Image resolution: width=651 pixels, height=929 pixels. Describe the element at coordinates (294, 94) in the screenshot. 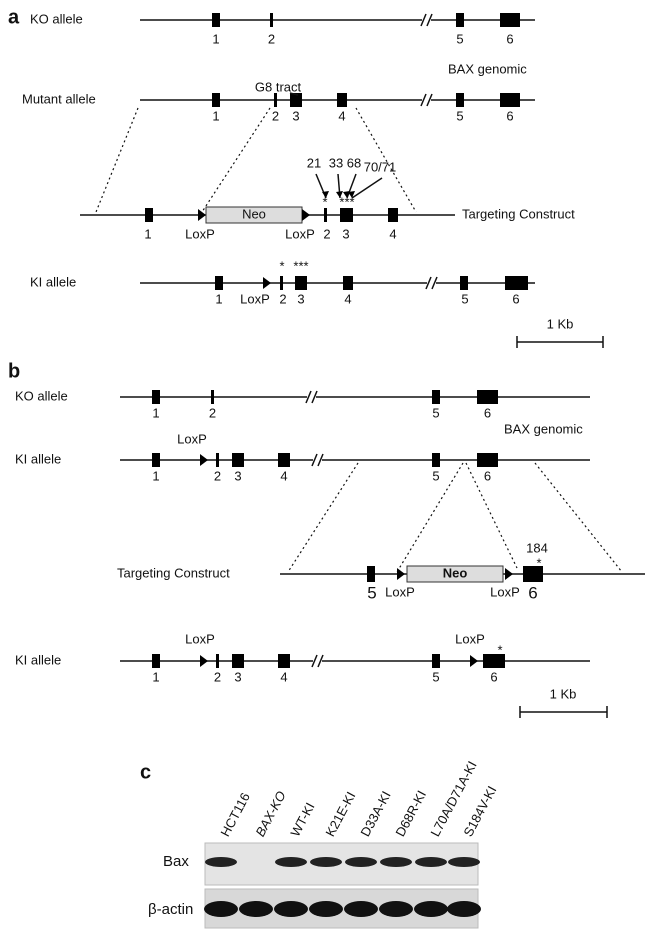

I see `pointer` at that location.